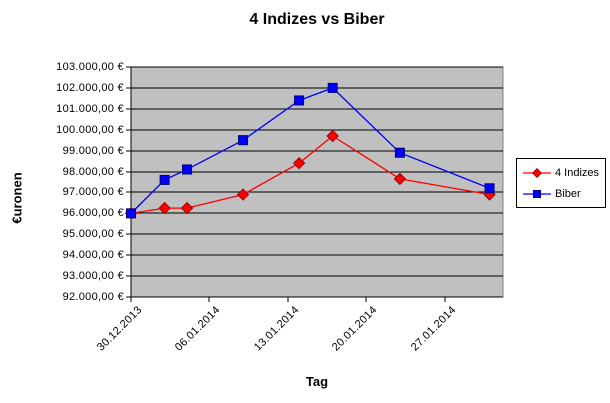  I want to click on y-tick-label: 92.000,00 €, so click(93, 297).